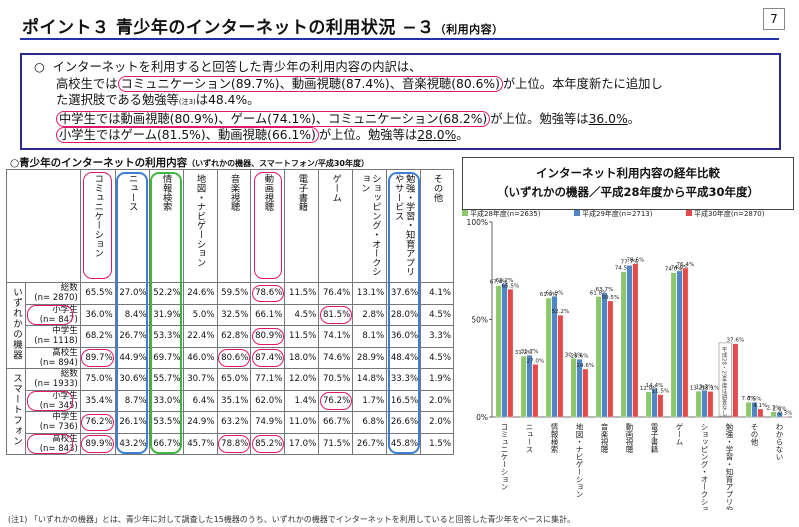 Image resolution: width=799 pixels, height=527 pixels. Describe the element at coordinates (97, 293) in the screenshot. I see `table-cell: 65.5%` at that location.